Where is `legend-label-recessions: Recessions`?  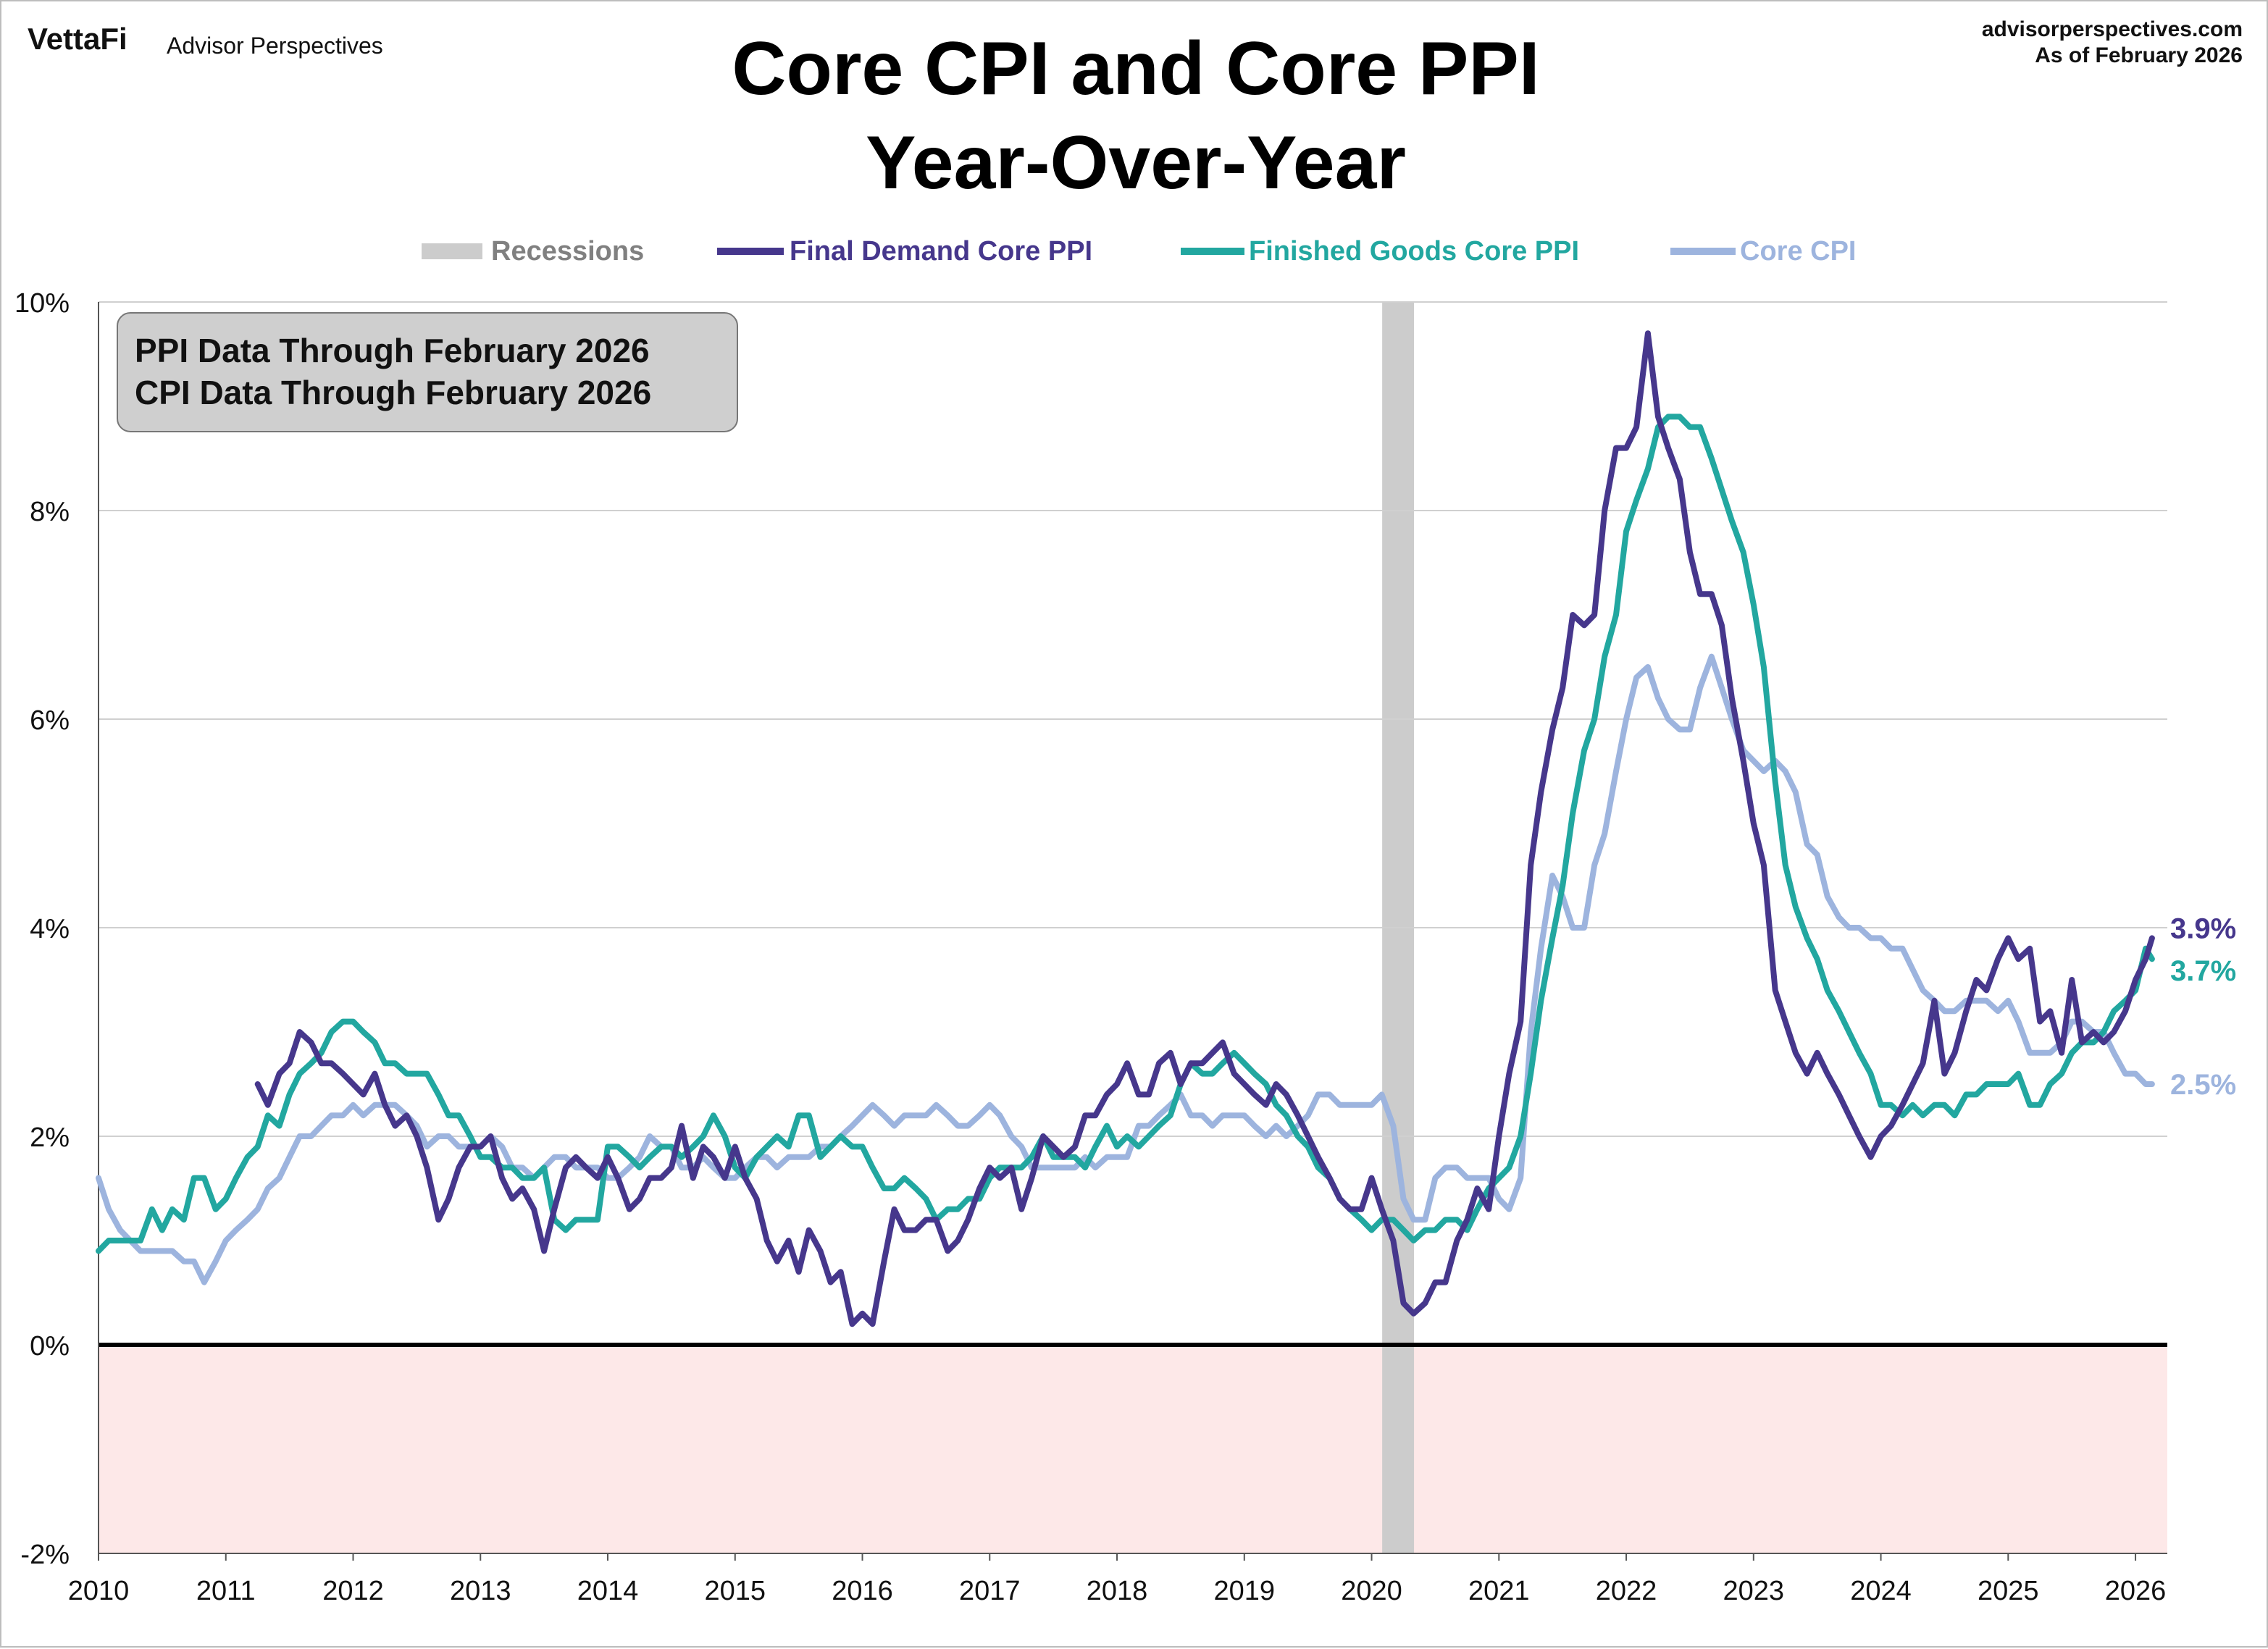 legend-label-recessions: Recessions is located at coordinates (568, 251).